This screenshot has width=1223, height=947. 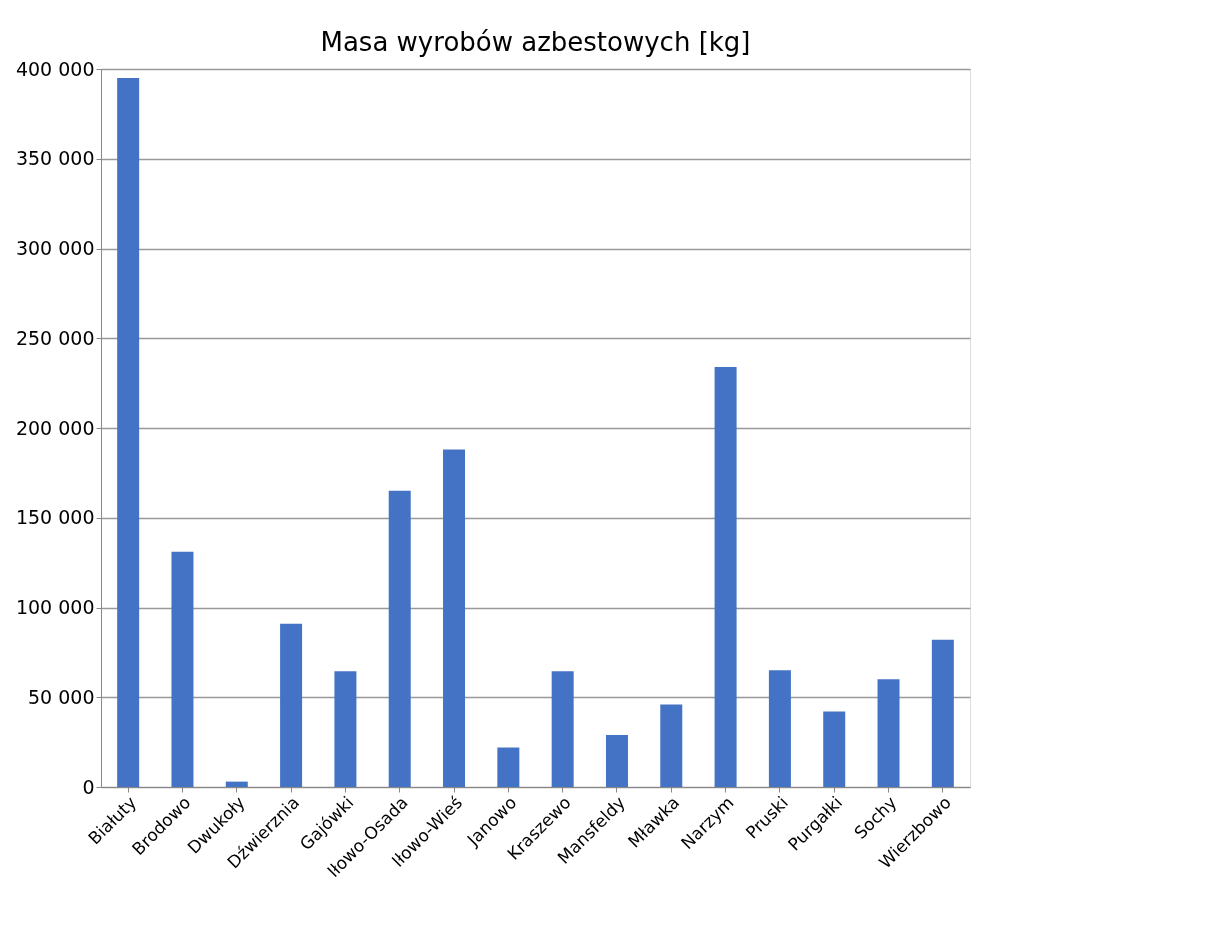 I want to click on y-tick-label: 200 000, so click(x=55, y=427).